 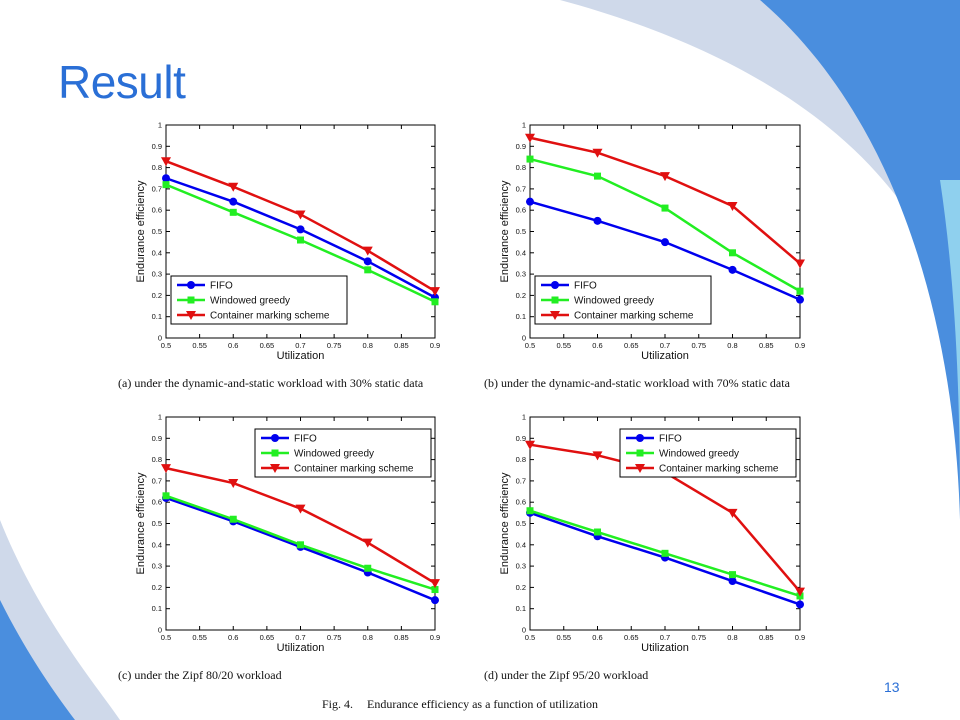 What do you see at coordinates (37, 660) in the screenshot?
I see `bottom-left-swoosh-blue` at bounding box center [37, 660].